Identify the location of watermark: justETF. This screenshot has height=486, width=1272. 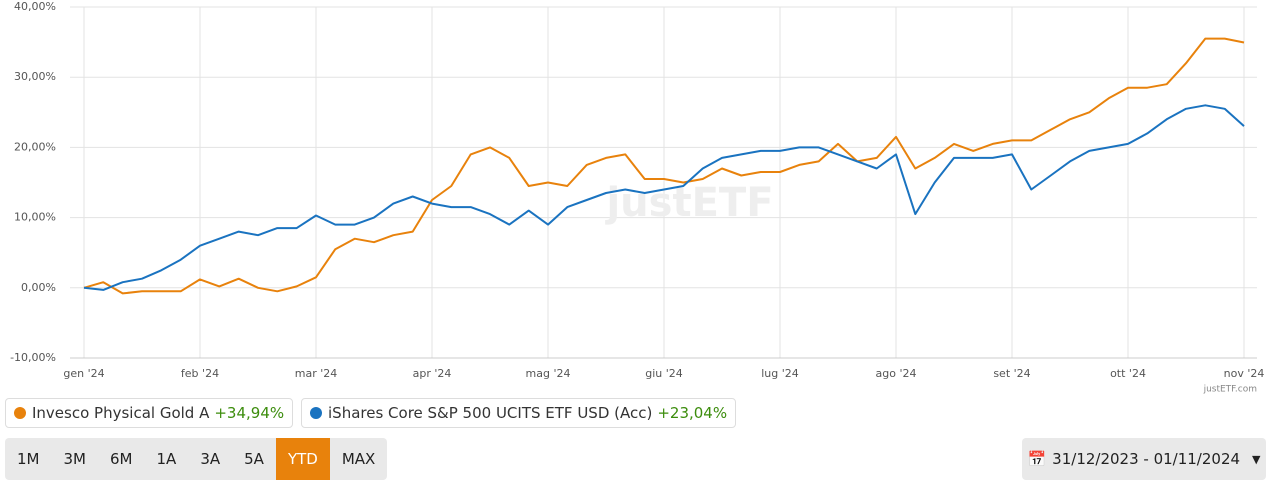
(688, 203).